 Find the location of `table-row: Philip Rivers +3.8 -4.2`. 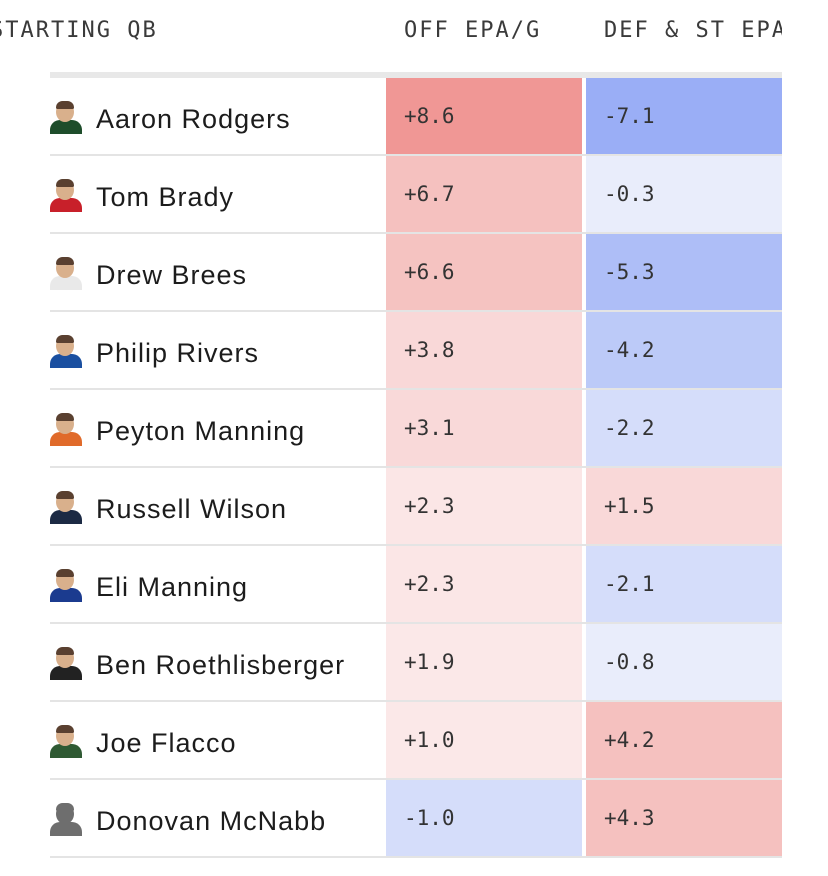

table-row: Philip Rivers +3.8 -4.2 is located at coordinates (416, 351).